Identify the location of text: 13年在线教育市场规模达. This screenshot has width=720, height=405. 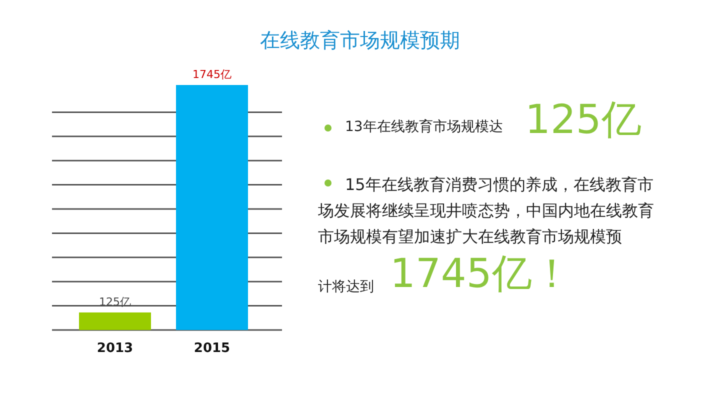
(424, 127).